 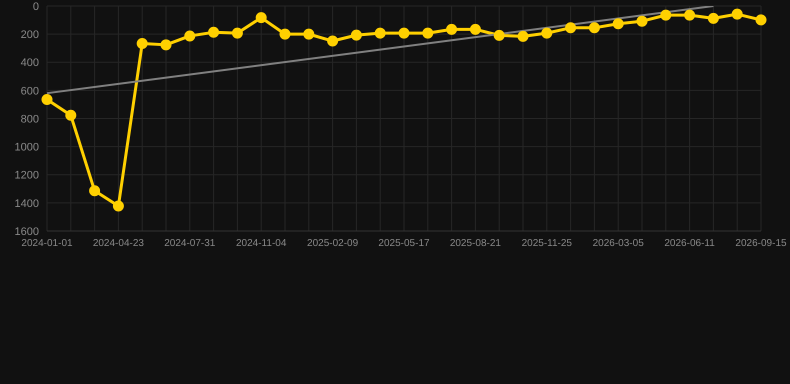 What do you see at coordinates (118, 244) in the screenshot?
I see `x-tick-label: 2024-04-23` at bounding box center [118, 244].